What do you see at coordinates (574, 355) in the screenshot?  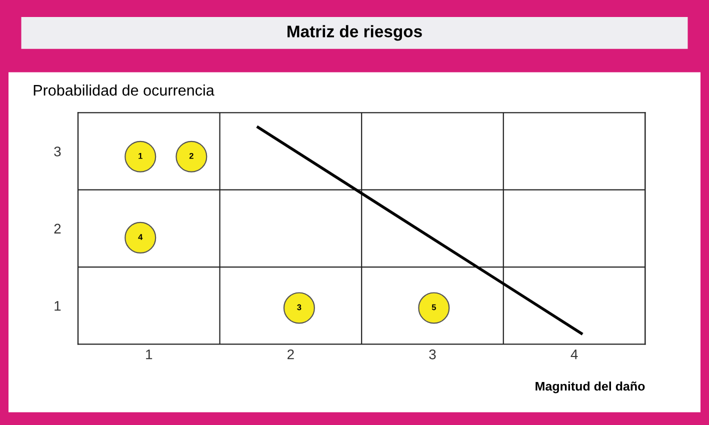 I see `x-tick-label: 4` at bounding box center [574, 355].